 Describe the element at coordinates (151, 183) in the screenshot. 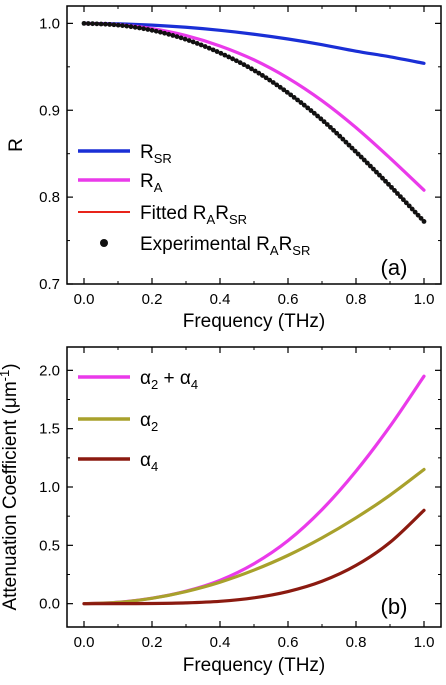

I see `legend-label-ra: RA` at that location.